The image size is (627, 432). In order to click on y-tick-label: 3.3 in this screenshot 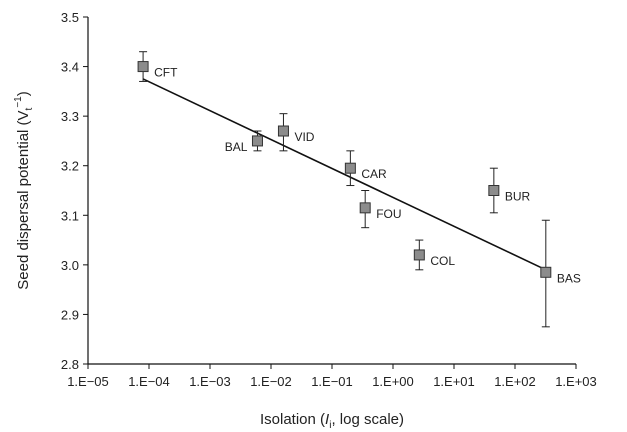, I will do `click(70, 116)`.